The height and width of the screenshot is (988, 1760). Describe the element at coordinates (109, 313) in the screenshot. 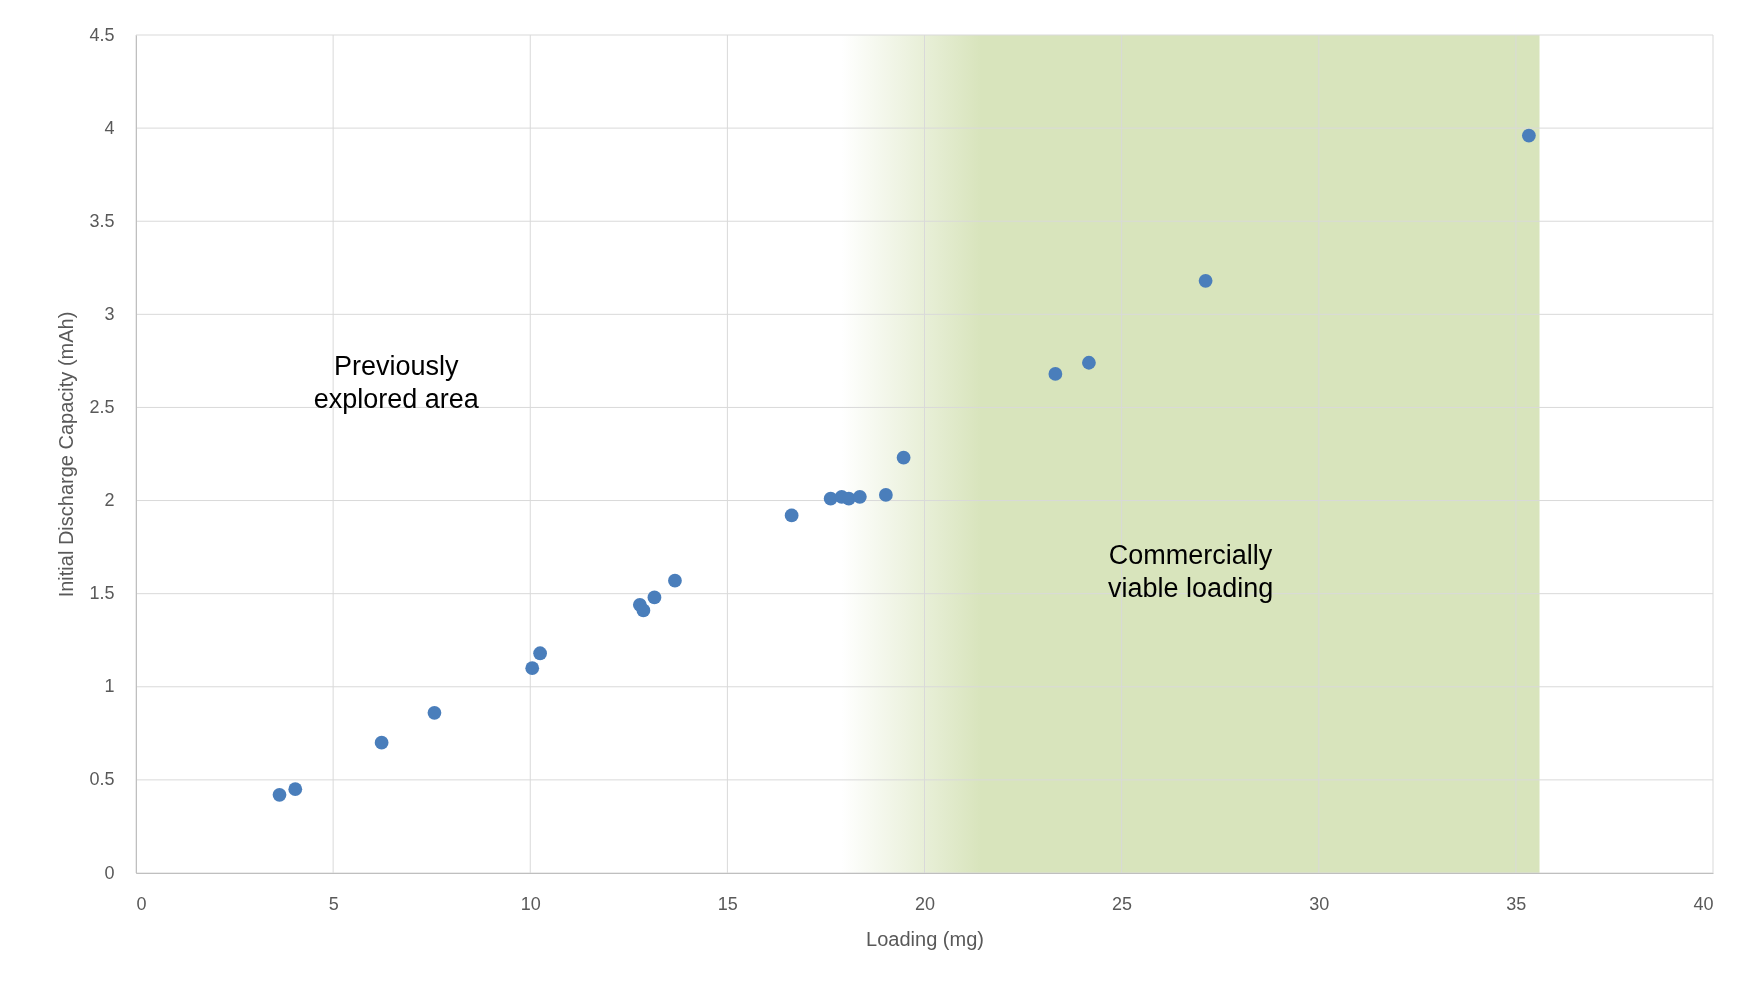

I see `y-tick-label: 3` at that location.